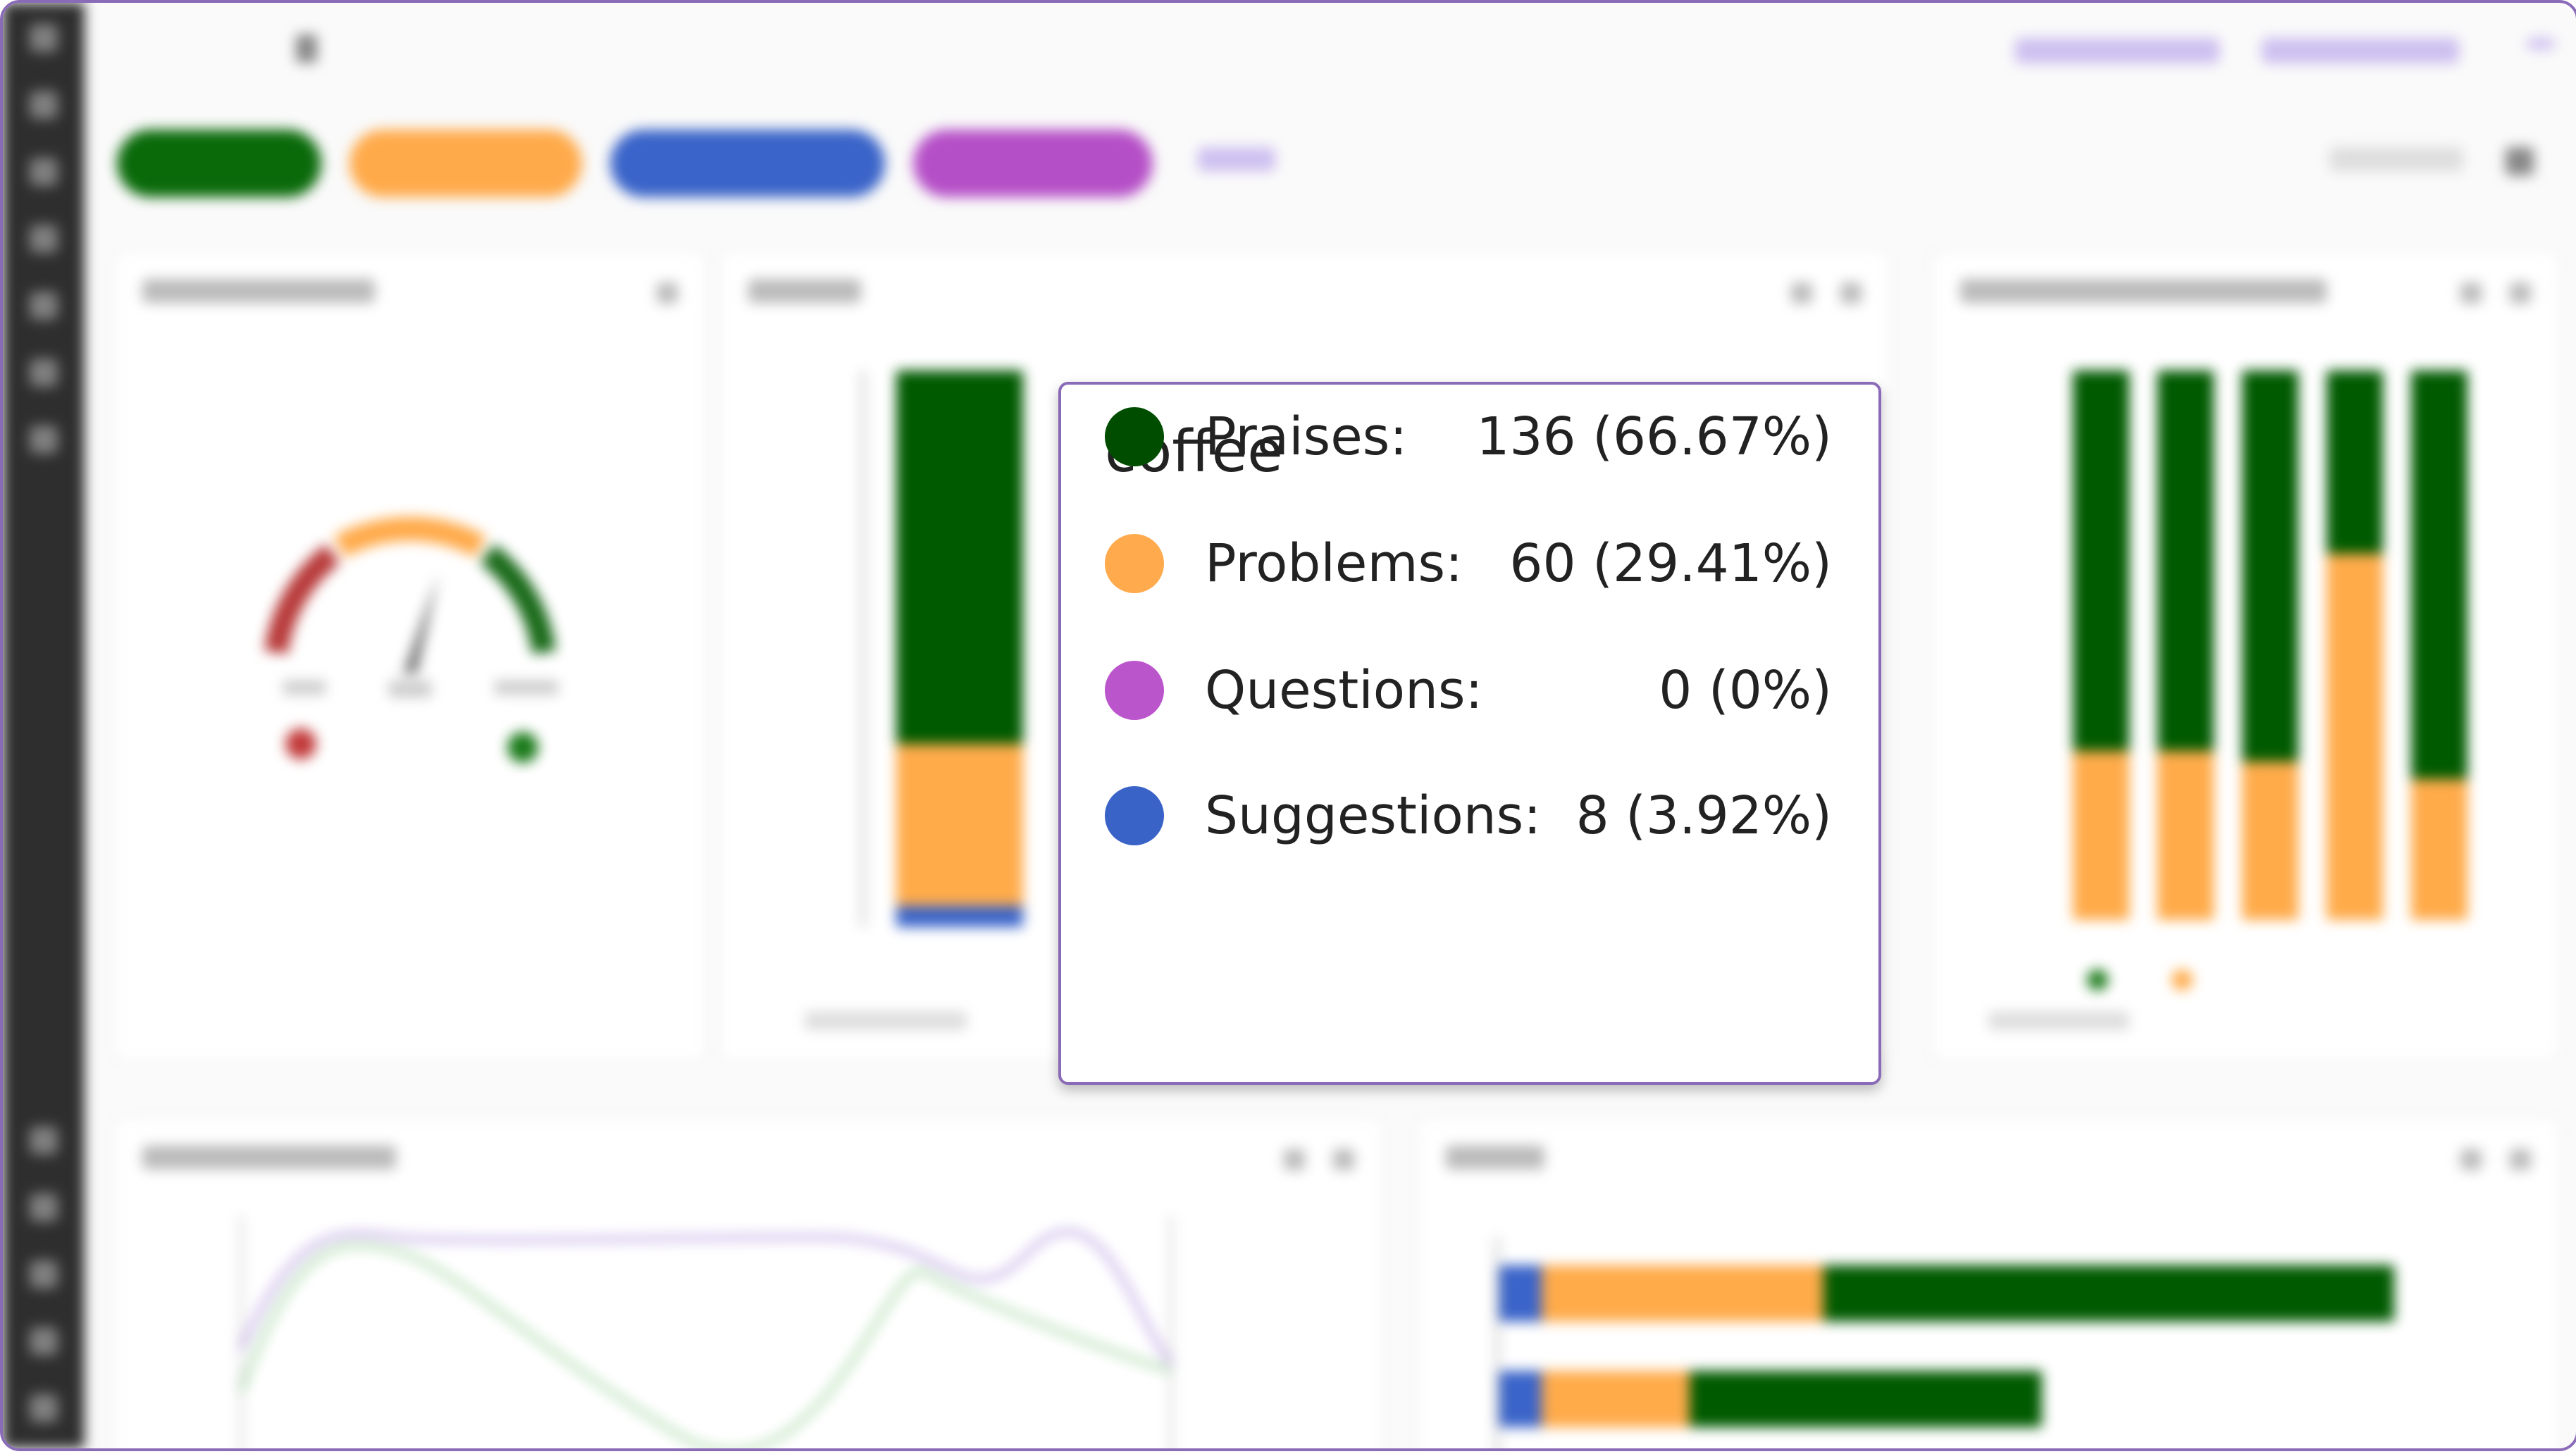 This screenshot has height=1454, width=2576. I want to click on tooltip-label: Questions:, so click(1344, 690).